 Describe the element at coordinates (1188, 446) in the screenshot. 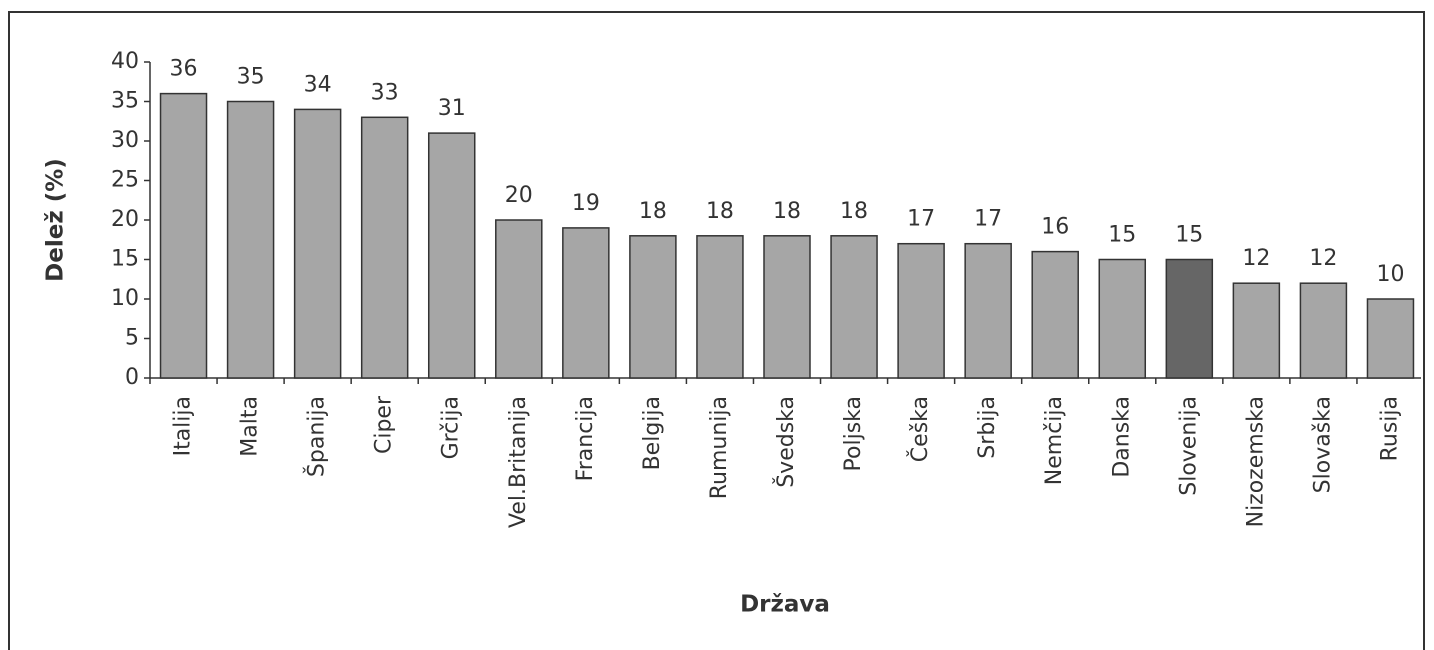

I see `x-tick-label: Slovenija` at that location.